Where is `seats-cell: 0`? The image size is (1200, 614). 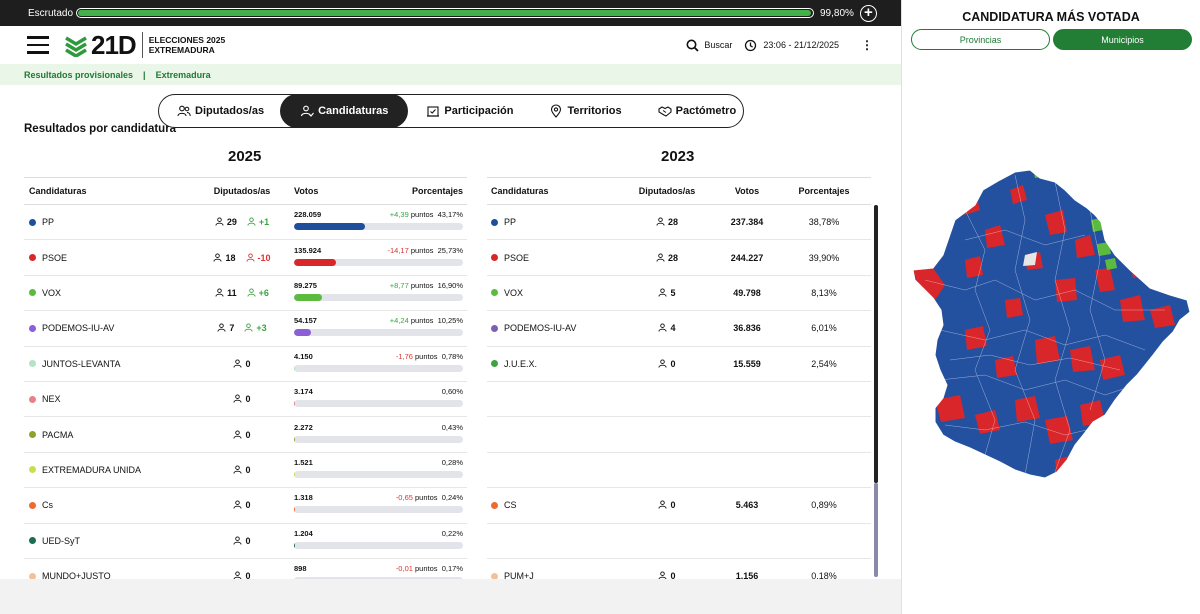 seats-cell: 0 is located at coordinates (667, 505).